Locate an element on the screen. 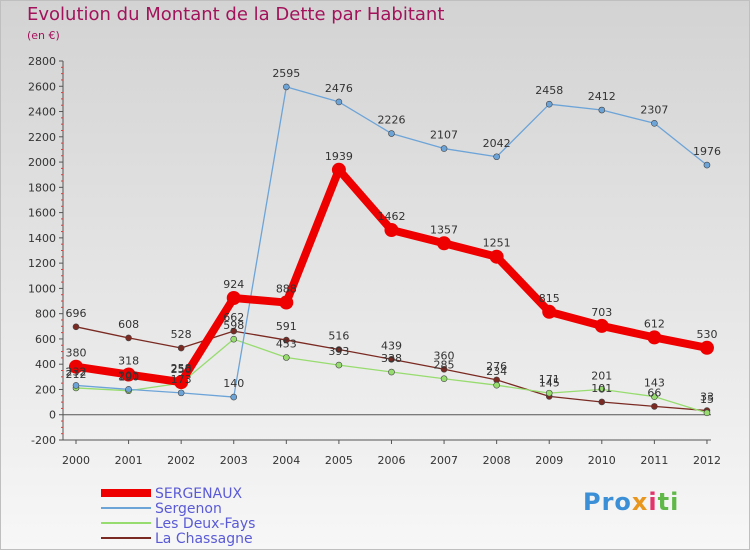 This screenshot has height=550, width=750. y-tick-label: 1400 is located at coordinates (42, 238).